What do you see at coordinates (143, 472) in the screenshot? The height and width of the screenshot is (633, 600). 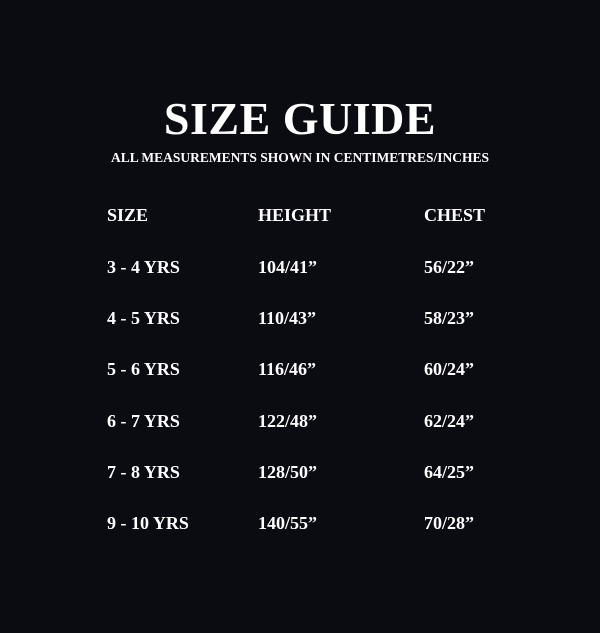 I see `cell-size: 7 - 8 YRS` at bounding box center [143, 472].